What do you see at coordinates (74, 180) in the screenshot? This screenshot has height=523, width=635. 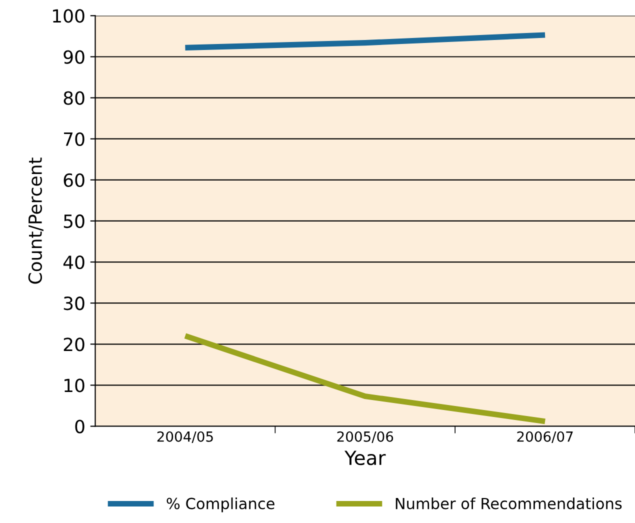 I see `y-tick-label: 60` at bounding box center [74, 180].